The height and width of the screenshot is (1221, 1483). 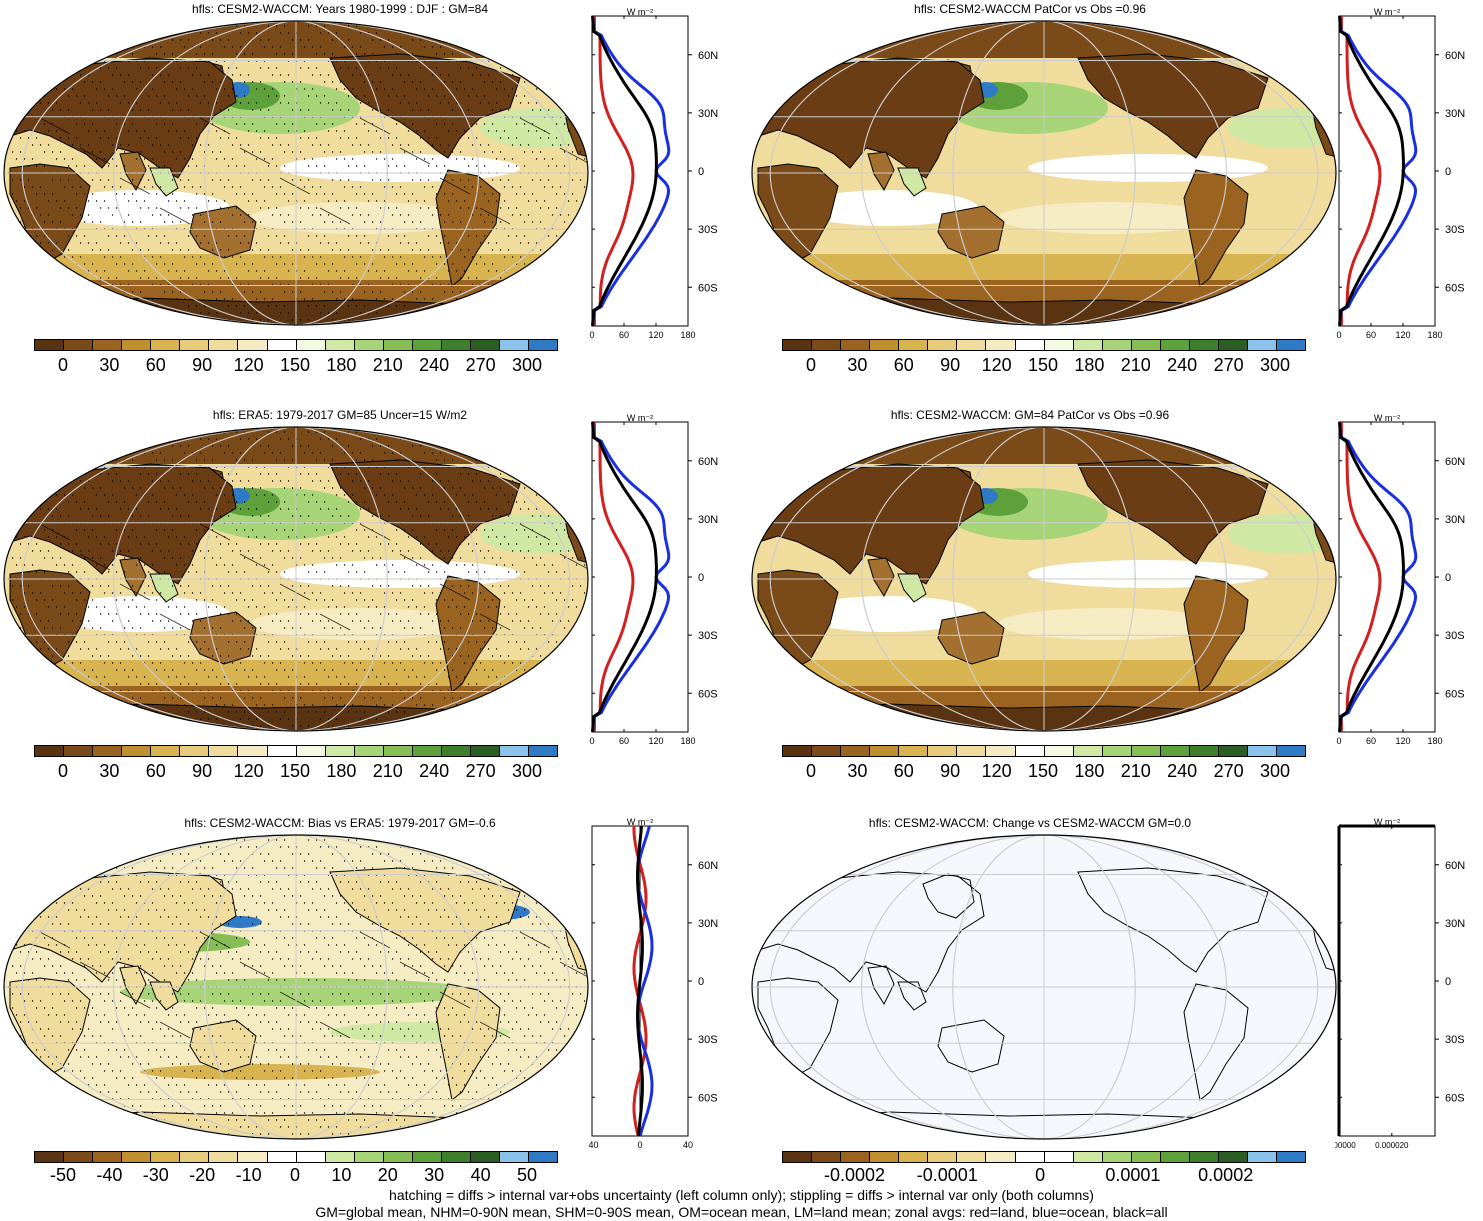 What do you see at coordinates (1455, 288) in the screenshot?
I see `lat-tick-label: 60S` at bounding box center [1455, 288].